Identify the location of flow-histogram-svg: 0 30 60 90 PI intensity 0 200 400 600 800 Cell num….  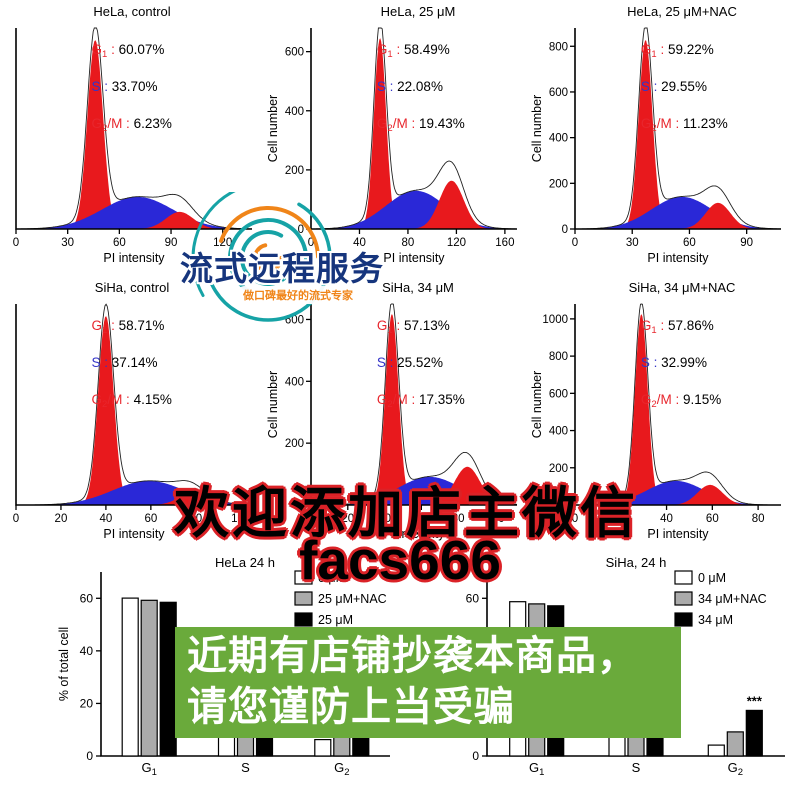
(655, 146).